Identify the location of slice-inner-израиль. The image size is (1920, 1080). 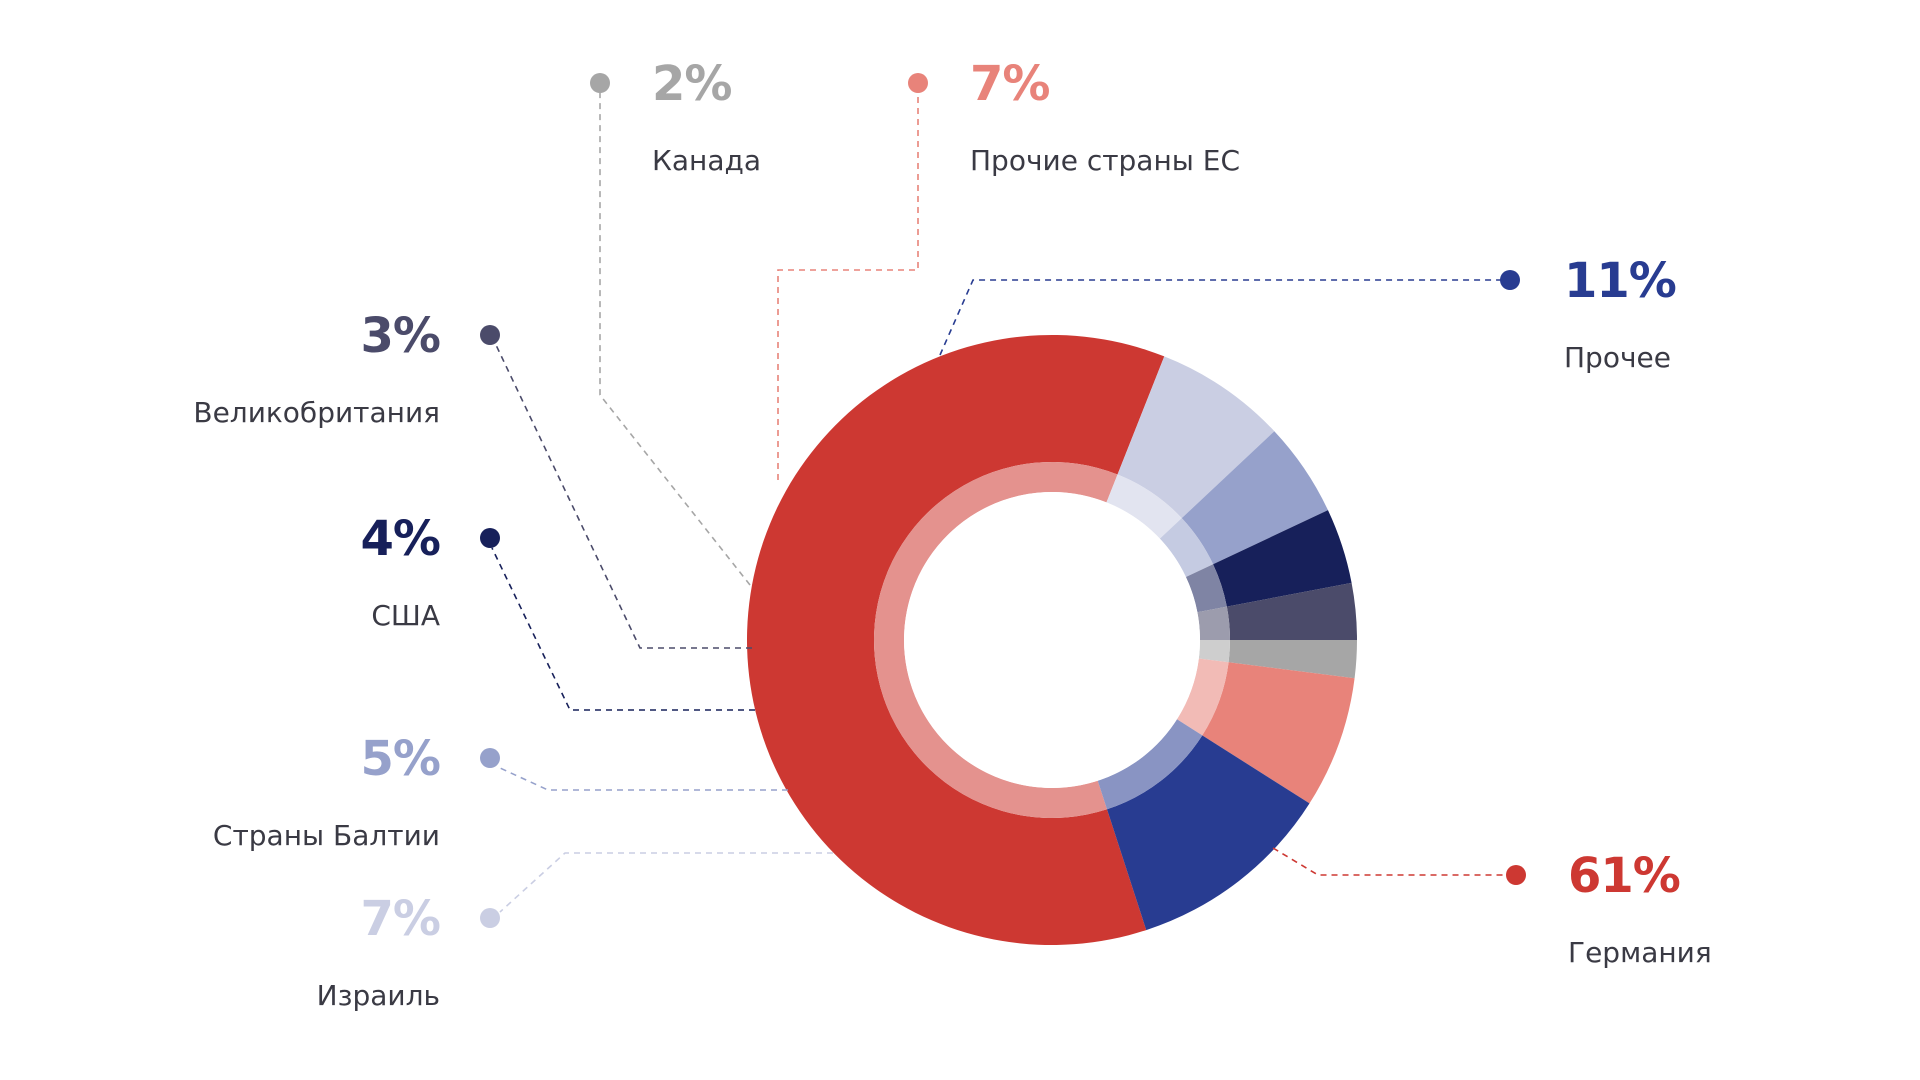
(1144, 506).